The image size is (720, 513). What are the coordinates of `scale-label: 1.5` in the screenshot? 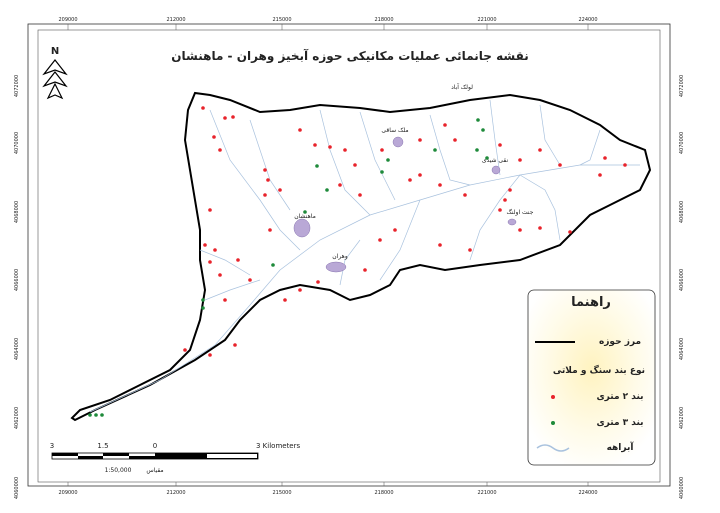 It's located at (102, 446).